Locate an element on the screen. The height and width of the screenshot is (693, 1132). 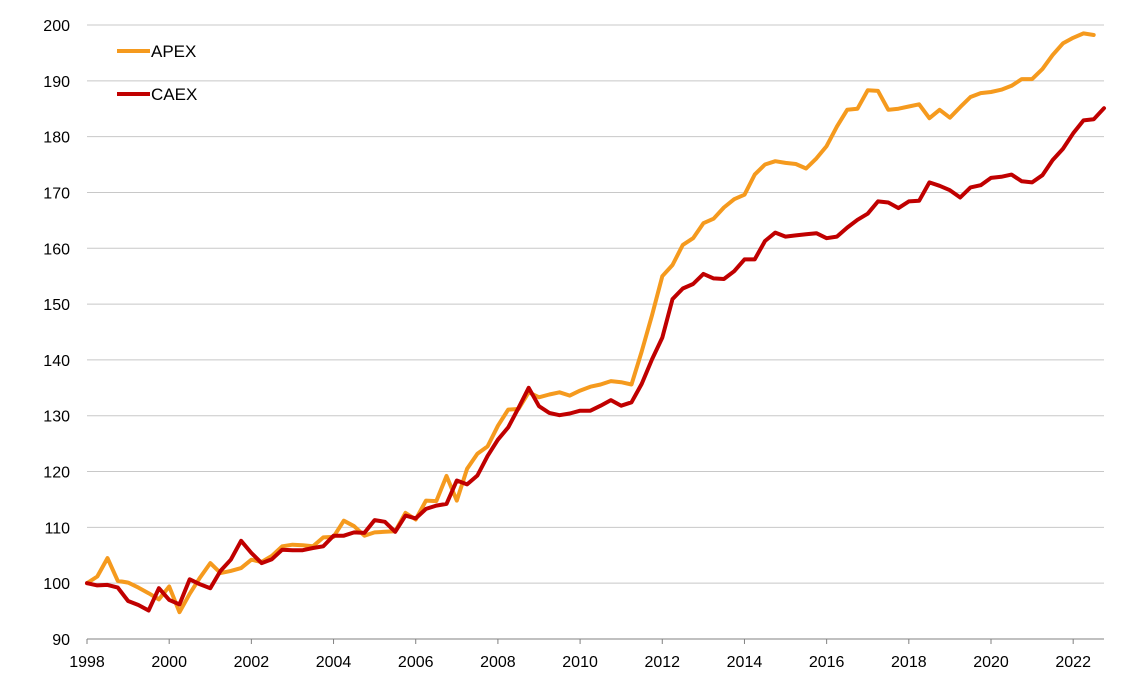
y-tick-label: 100 is located at coordinates (56, 584).